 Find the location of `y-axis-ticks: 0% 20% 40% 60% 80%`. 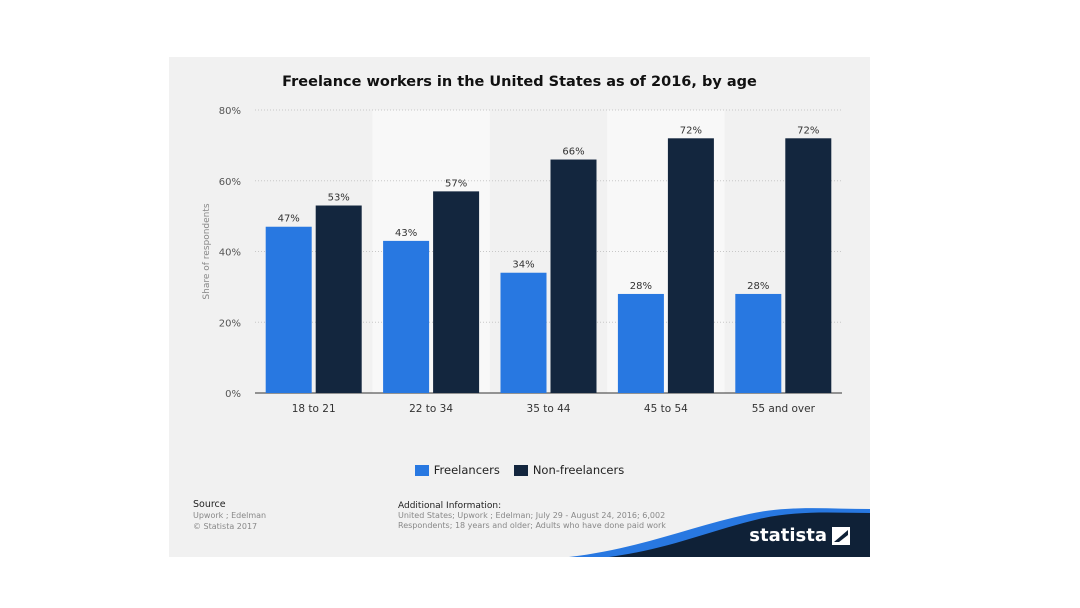

y-axis-ticks: 0% 20% 40% 60% 80% is located at coordinates (230, 253).